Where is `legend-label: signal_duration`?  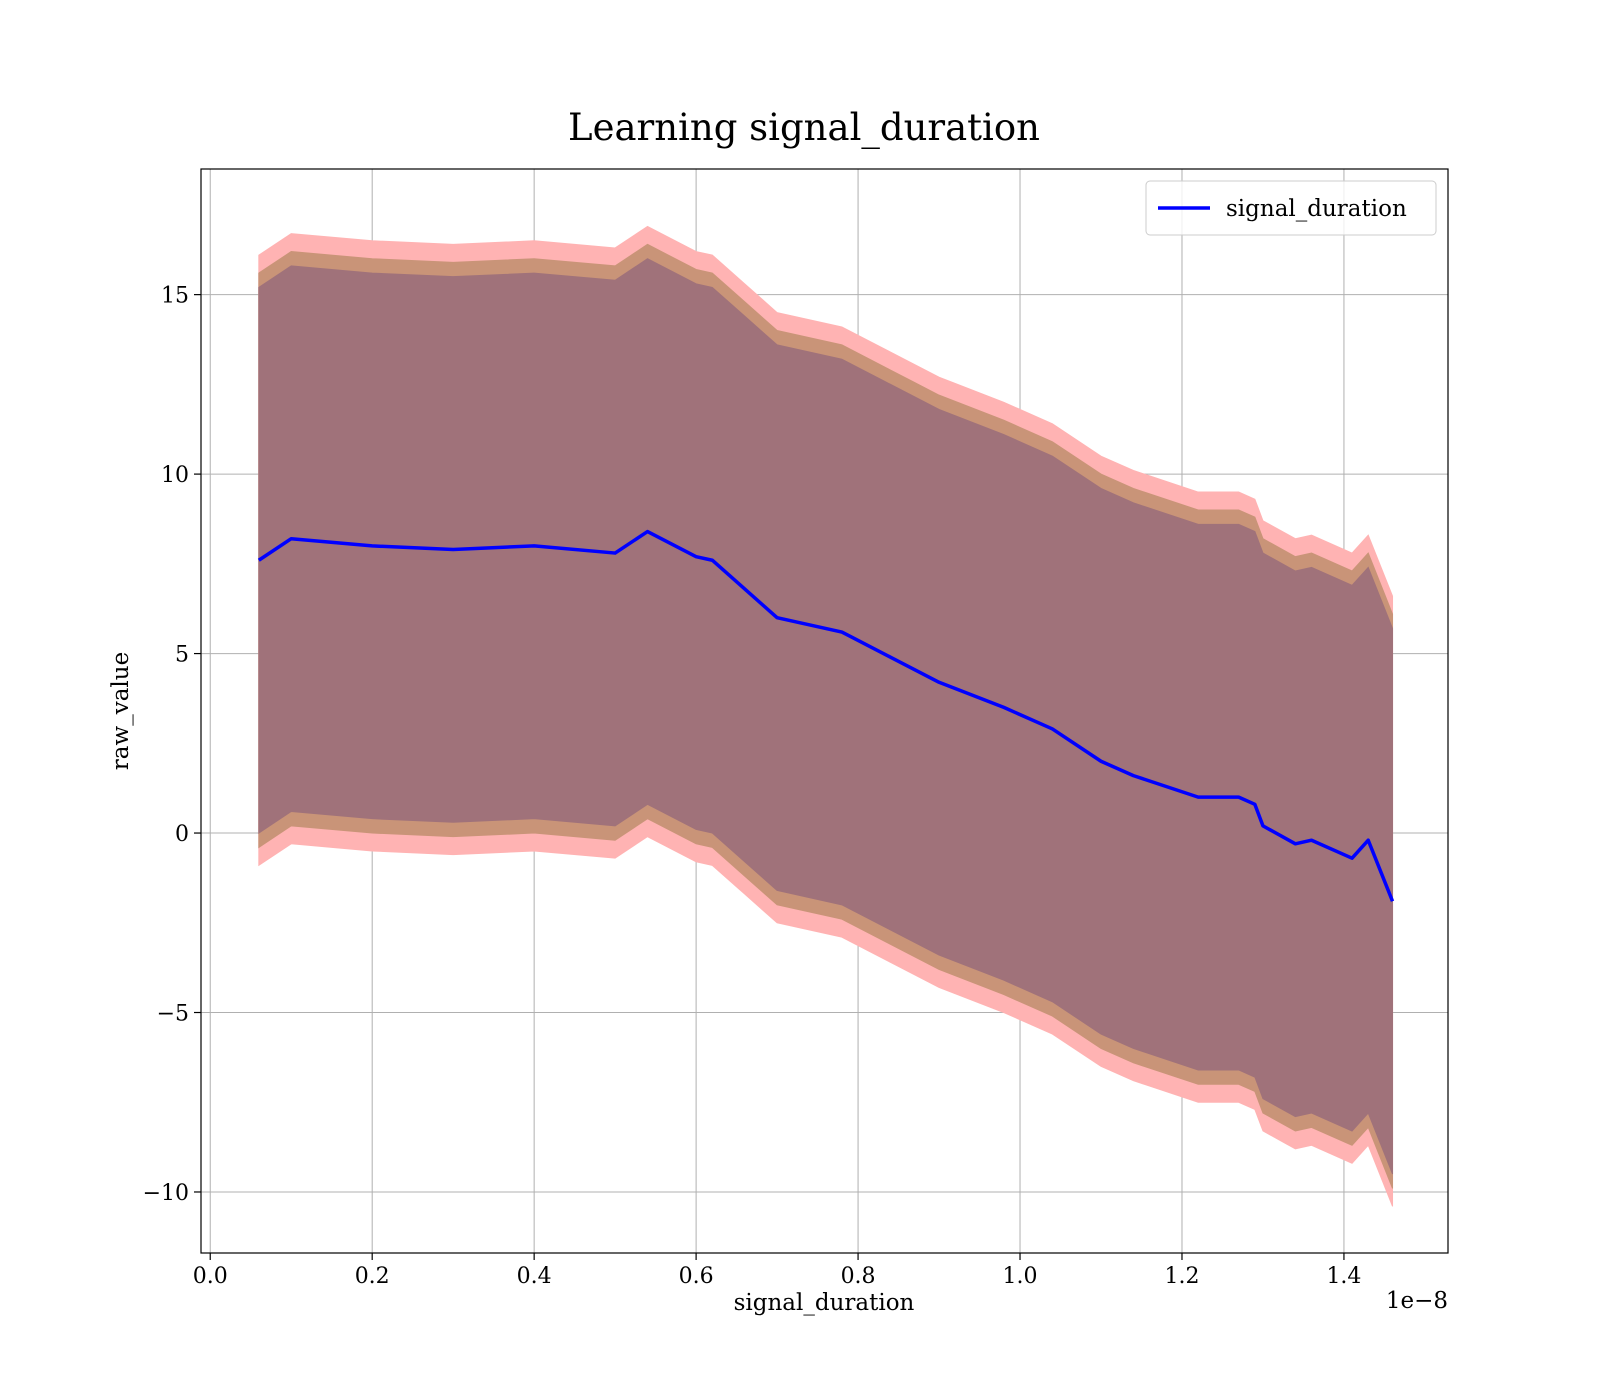 legend-label: signal_duration is located at coordinates (1316, 209).